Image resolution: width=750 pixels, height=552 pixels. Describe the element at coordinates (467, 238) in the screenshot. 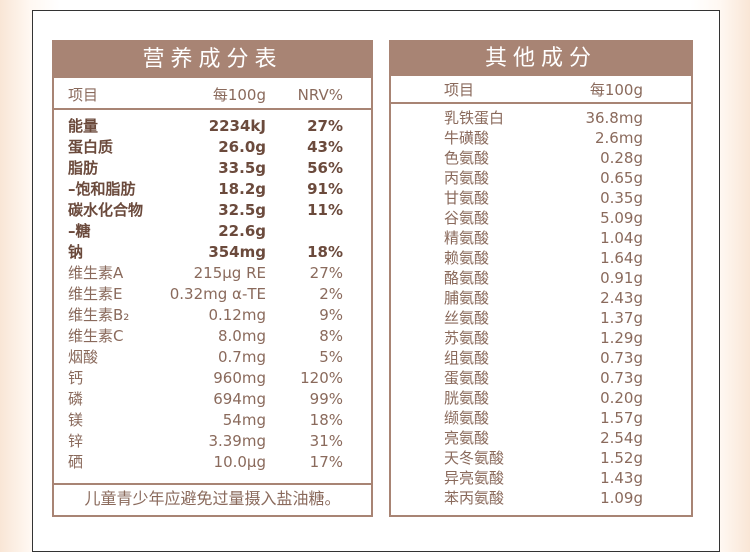

I see `row-name: 精氨酸` at that location.